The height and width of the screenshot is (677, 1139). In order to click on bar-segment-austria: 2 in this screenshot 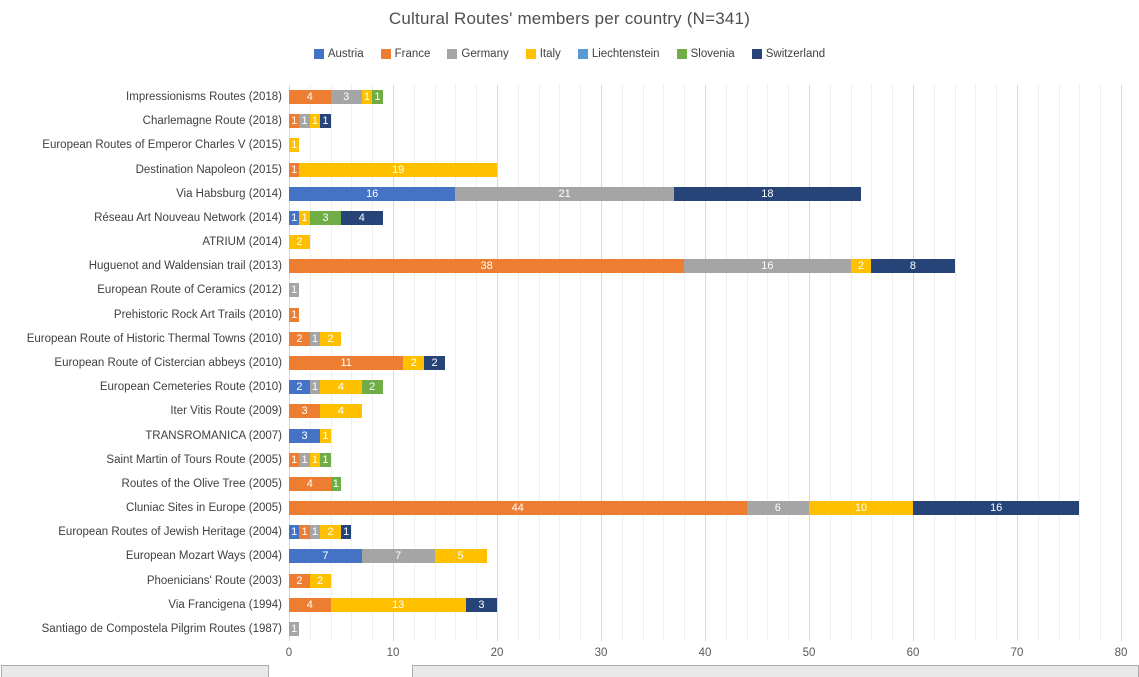, I will do `click(299, 387)`.